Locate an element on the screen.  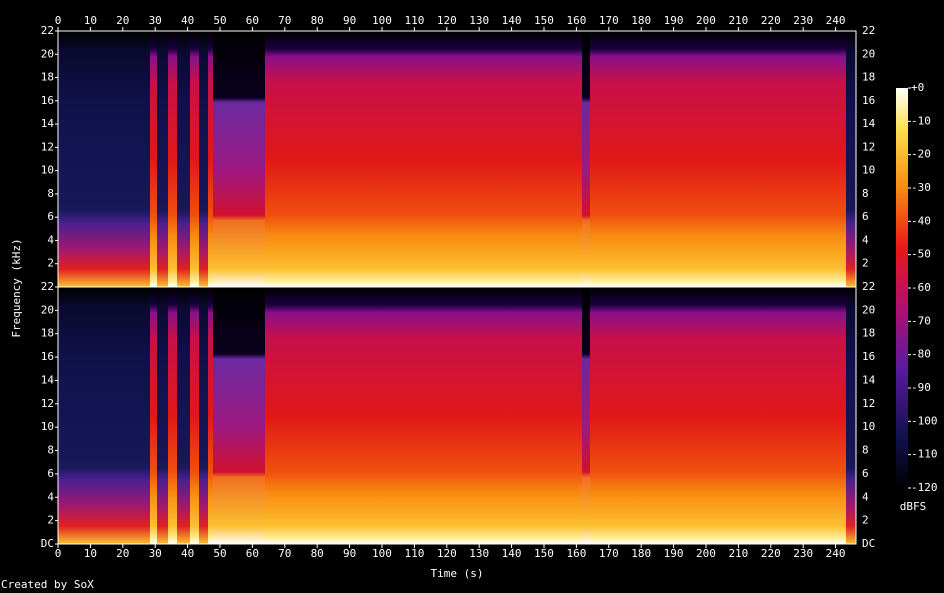
x-tick-label: 190 is located at coordinates (674, 553).